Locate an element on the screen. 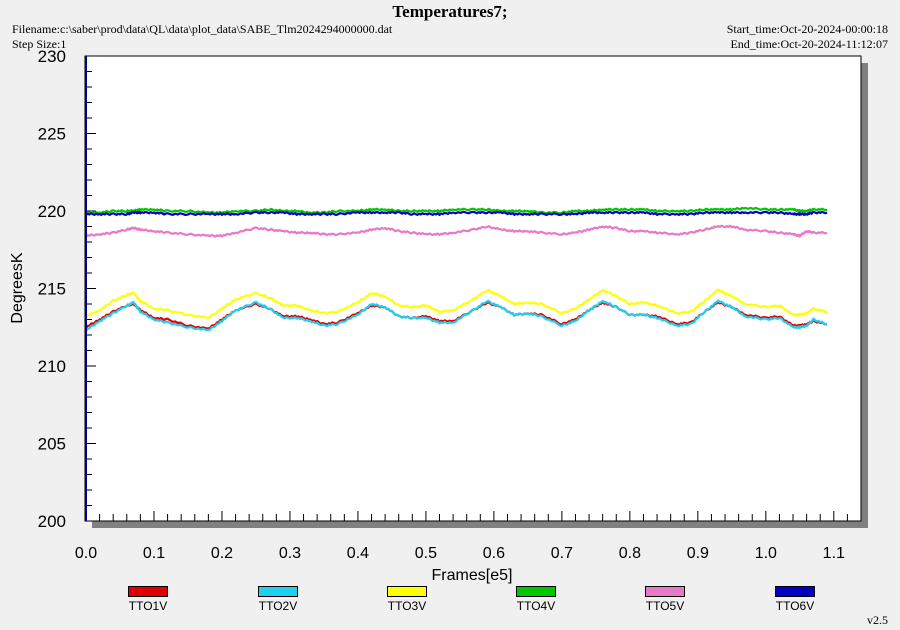  legend-label: TTO6V is located at coordinates (795, 606).